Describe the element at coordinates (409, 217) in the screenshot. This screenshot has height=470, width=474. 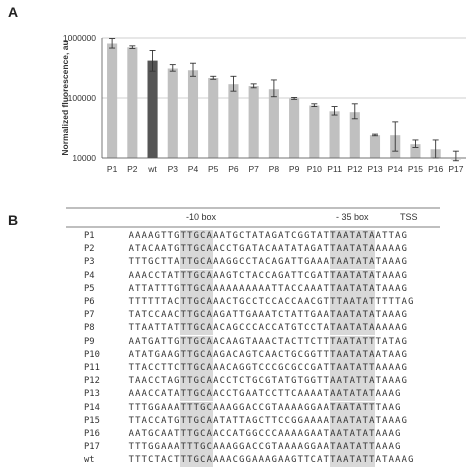
I see `tss-header: TSS` at that location.